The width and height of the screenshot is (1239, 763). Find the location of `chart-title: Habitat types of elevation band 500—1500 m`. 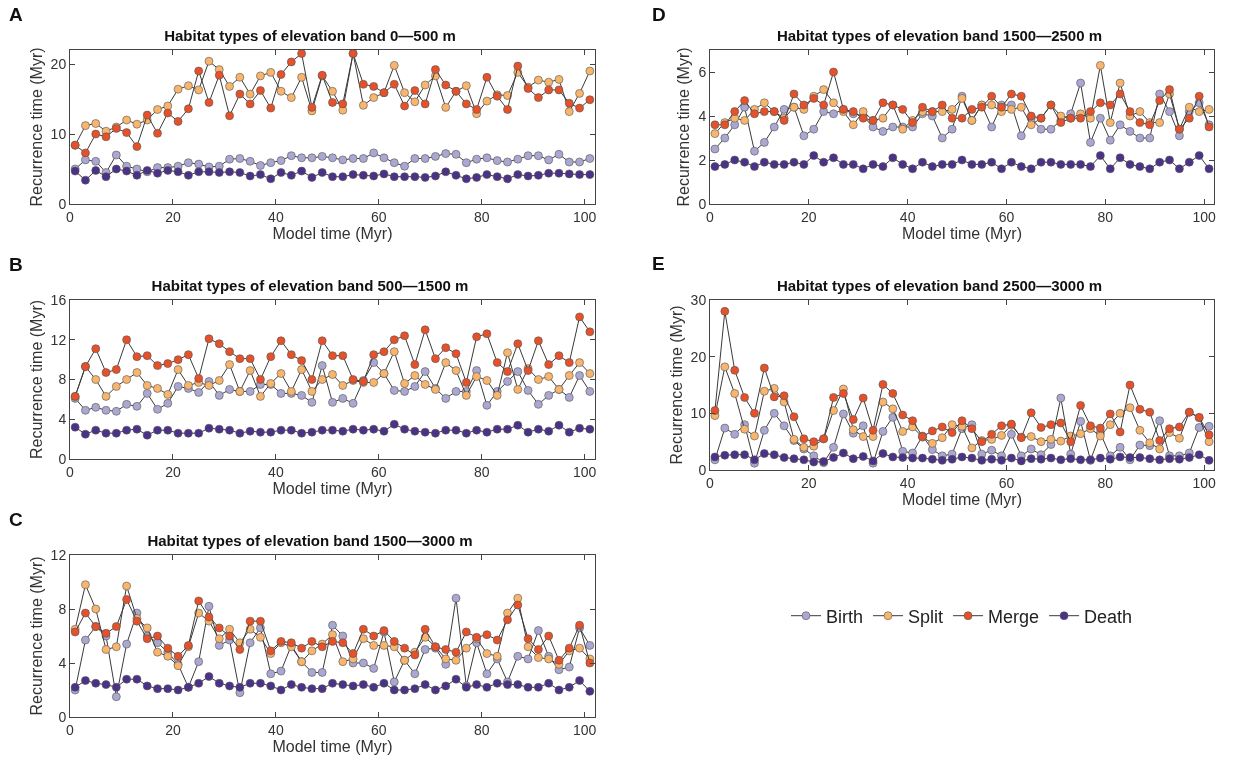

chart-title: Habitat types of elevation band 500—1500 m is located at coordinates (310, 286).